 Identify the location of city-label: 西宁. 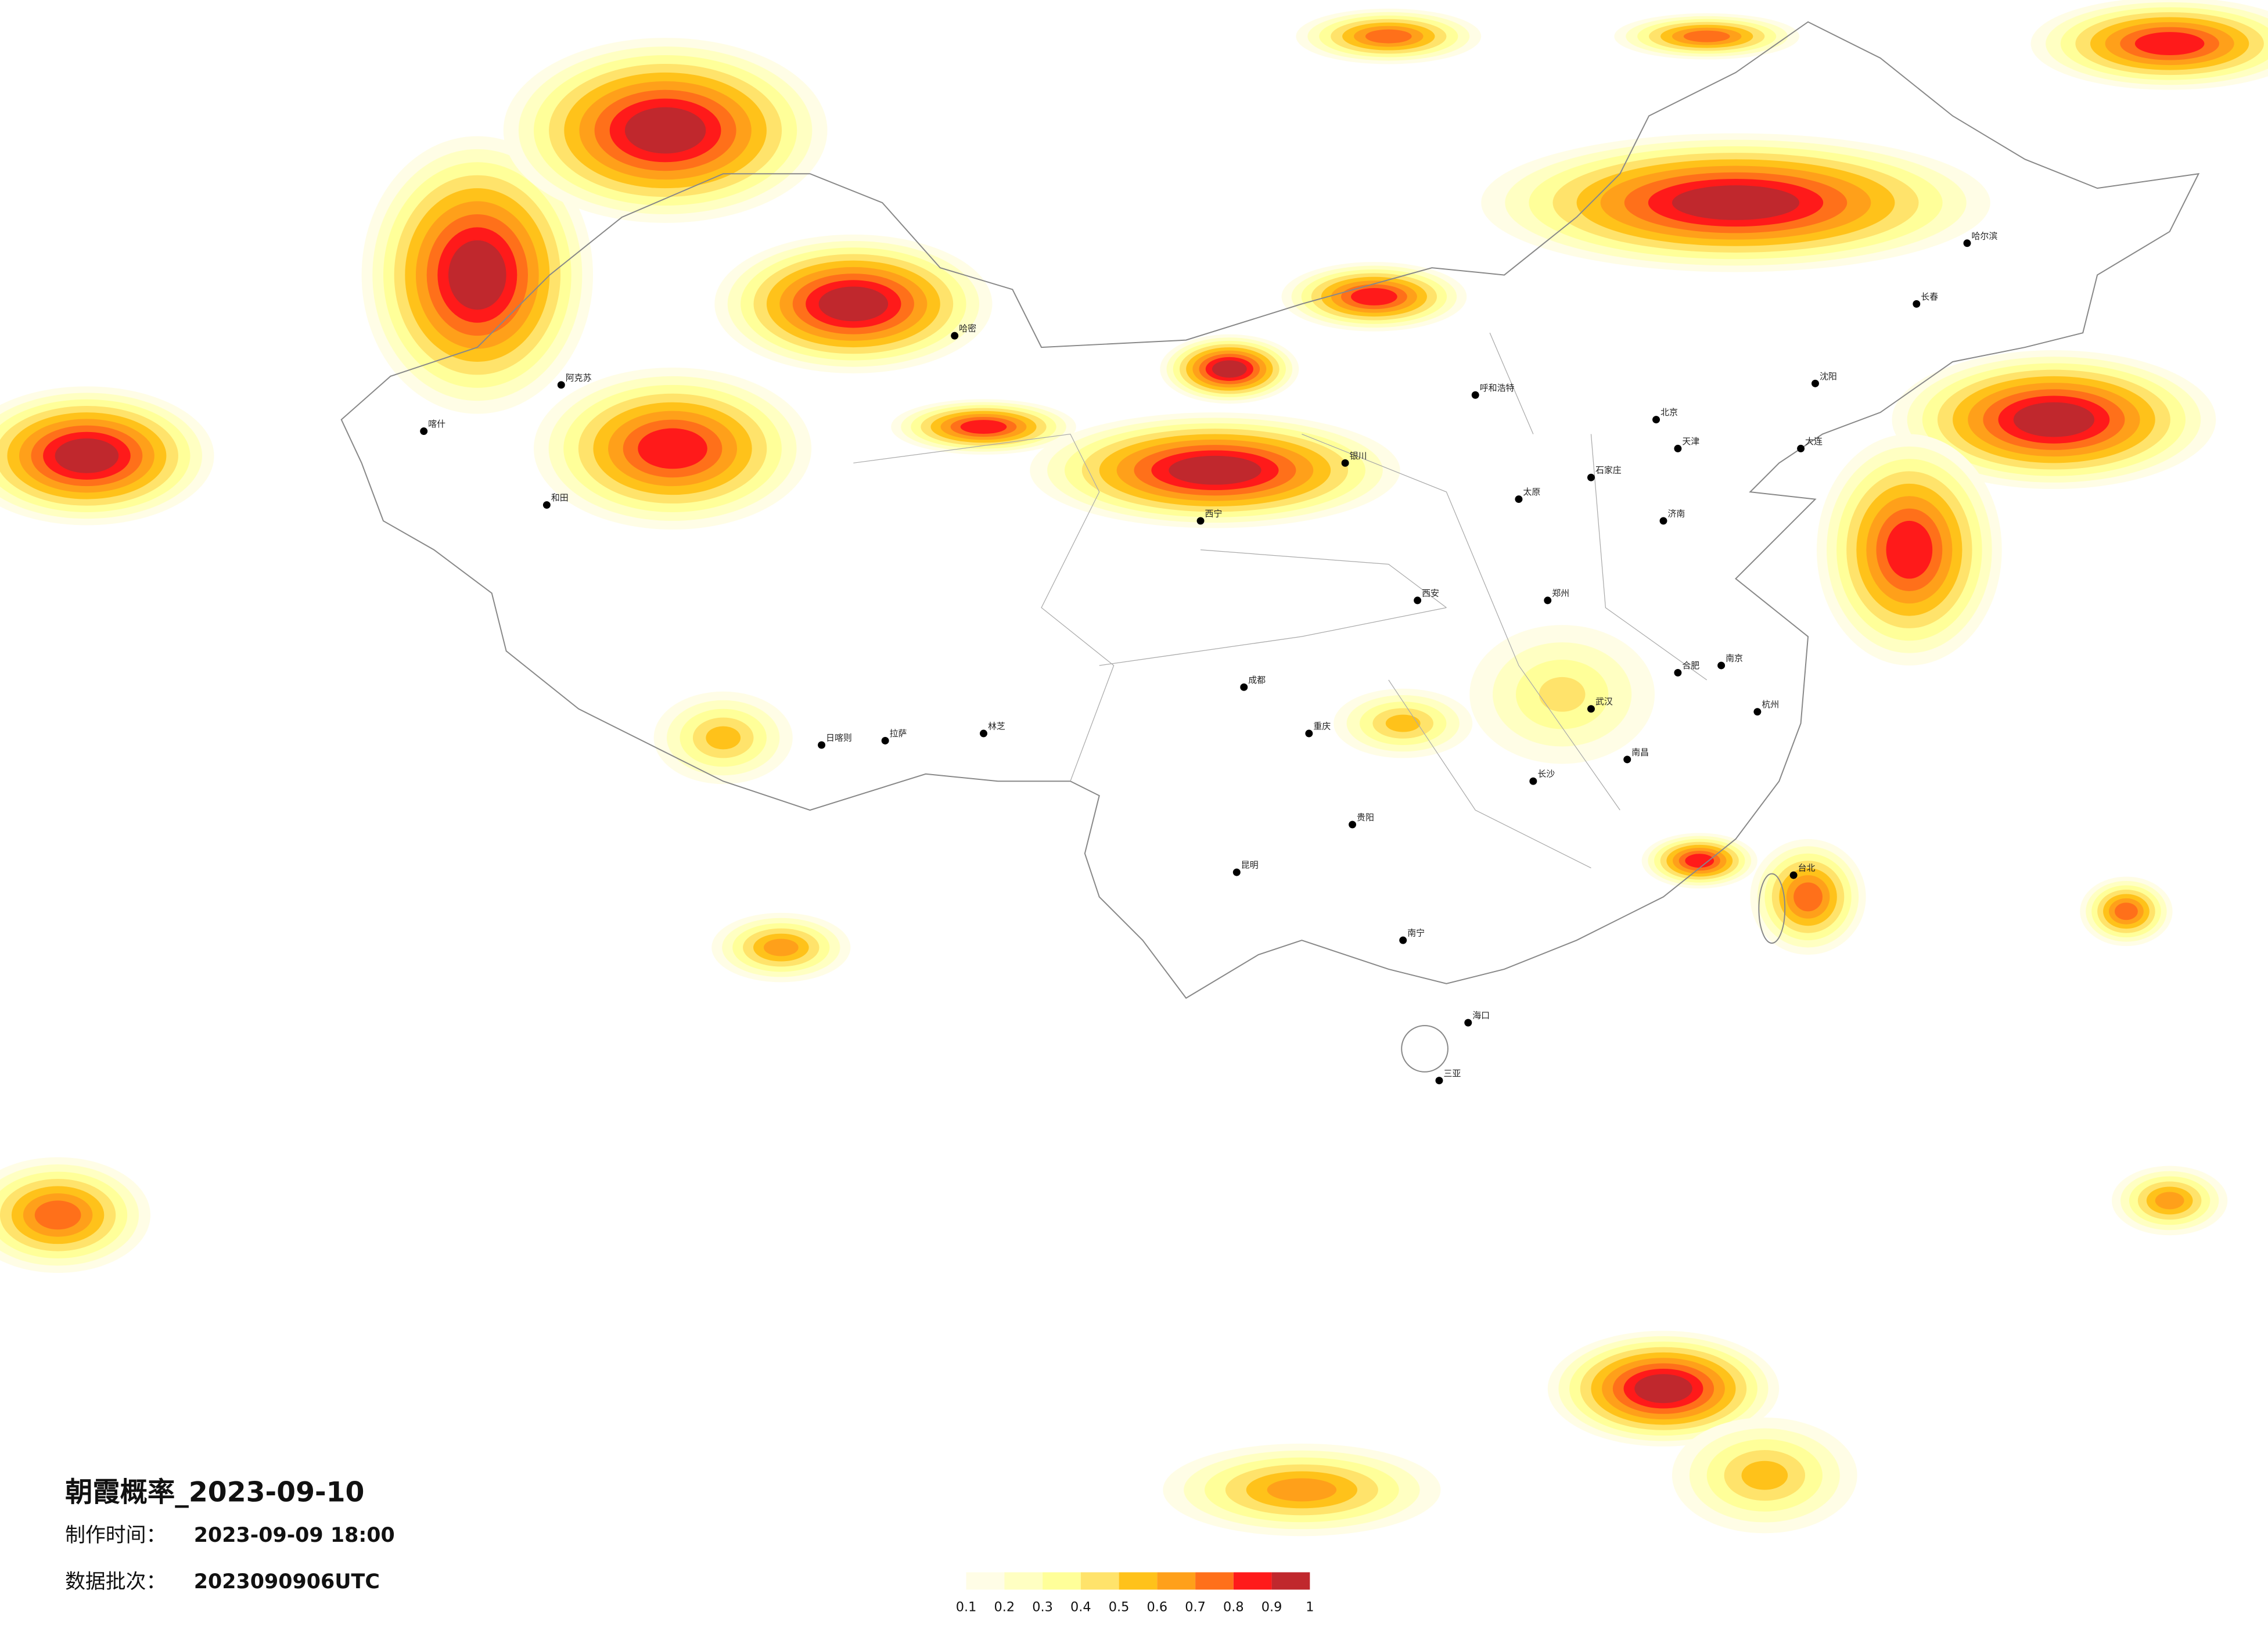
(1214, 513).